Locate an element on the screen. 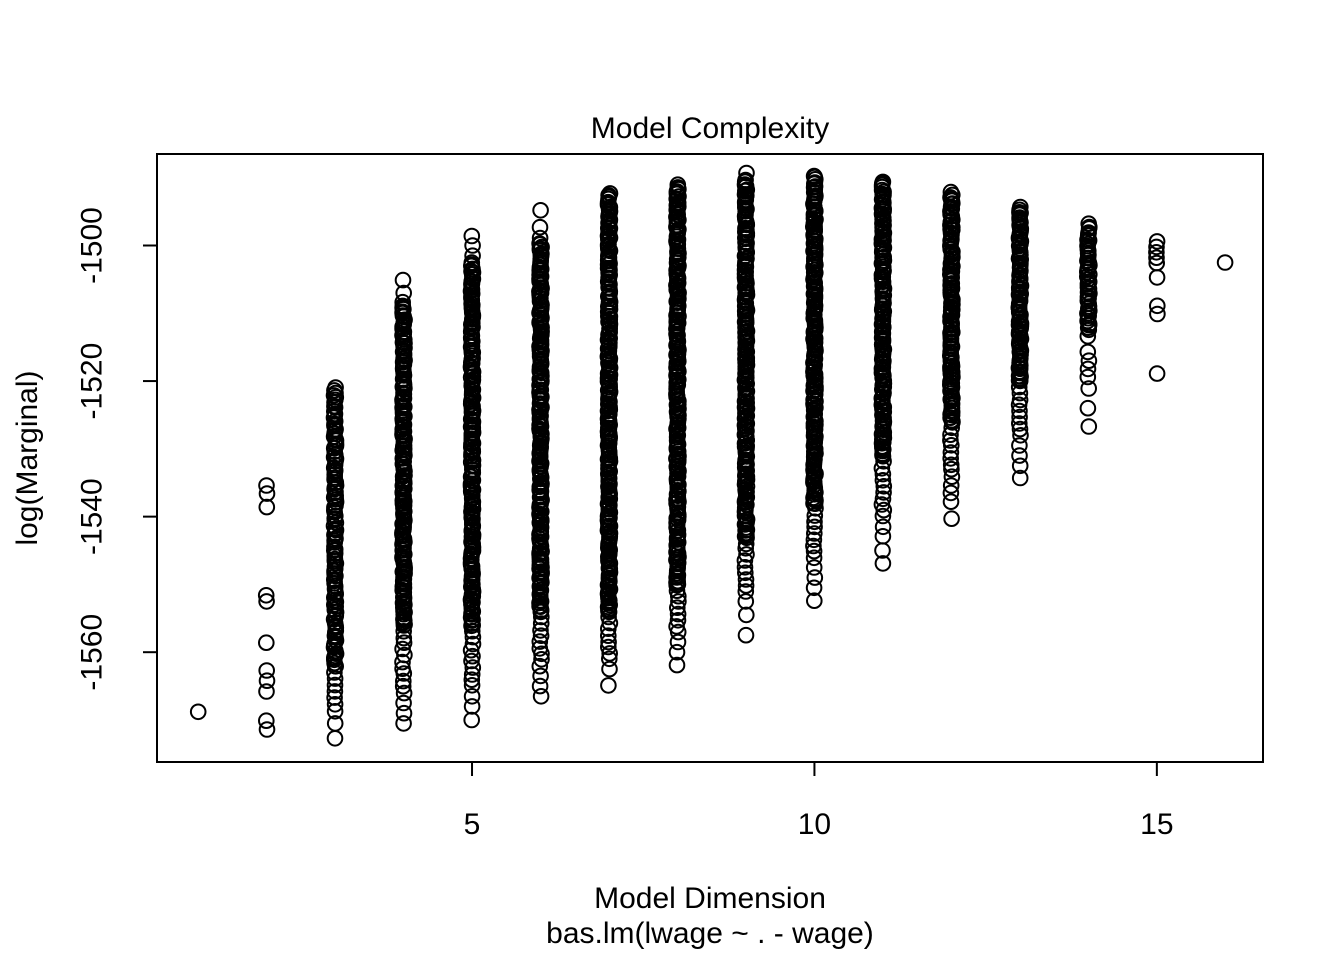 This screenshot has height=960, width=1344. chart-title: Model Complexity is located at coordinates (710, 128).